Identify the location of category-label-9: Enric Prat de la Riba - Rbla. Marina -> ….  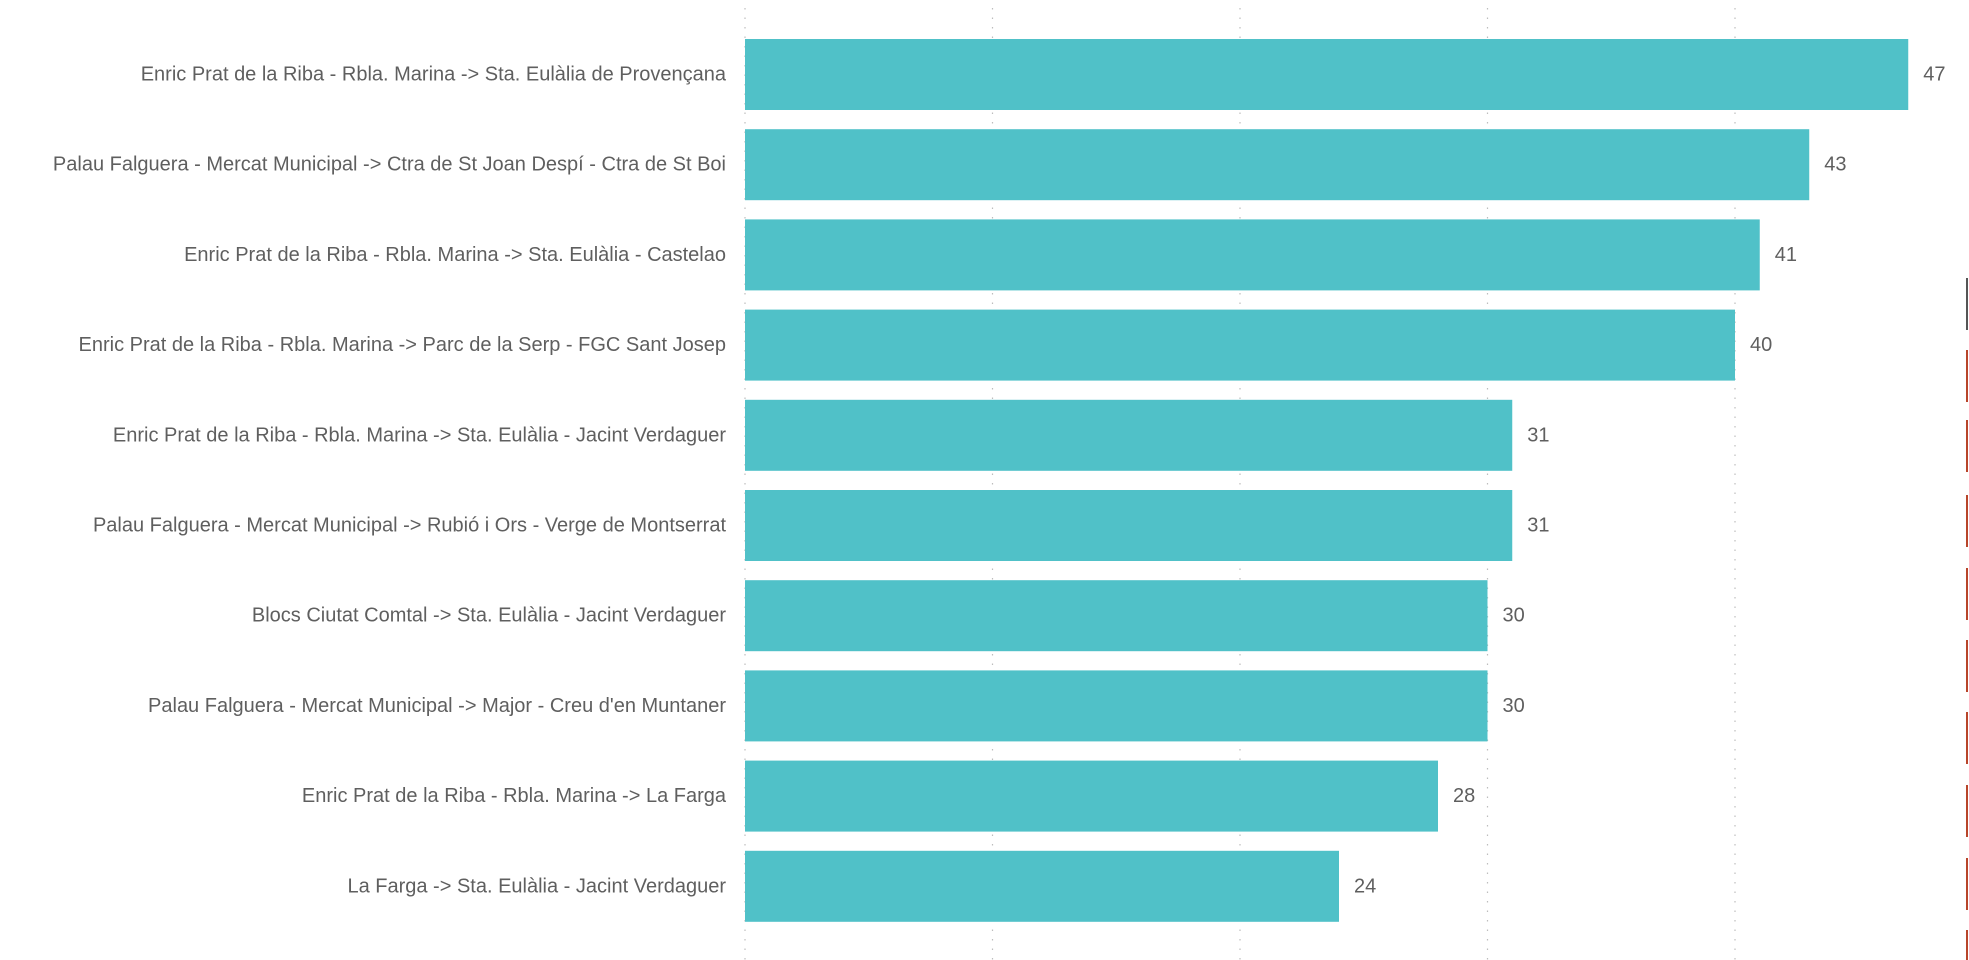
(514, 796).